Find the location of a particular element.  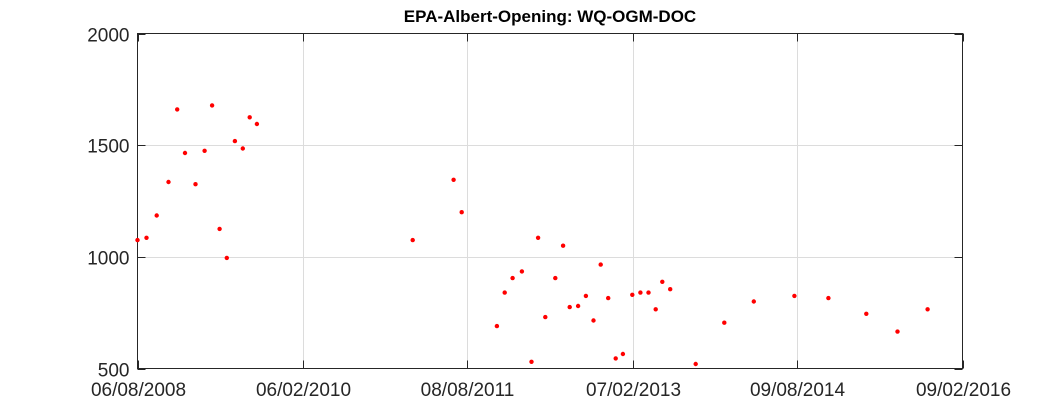

chart-title: EPA-Albert-Opening: WQ-OGM-DOC is located at coordinates (550, 16).